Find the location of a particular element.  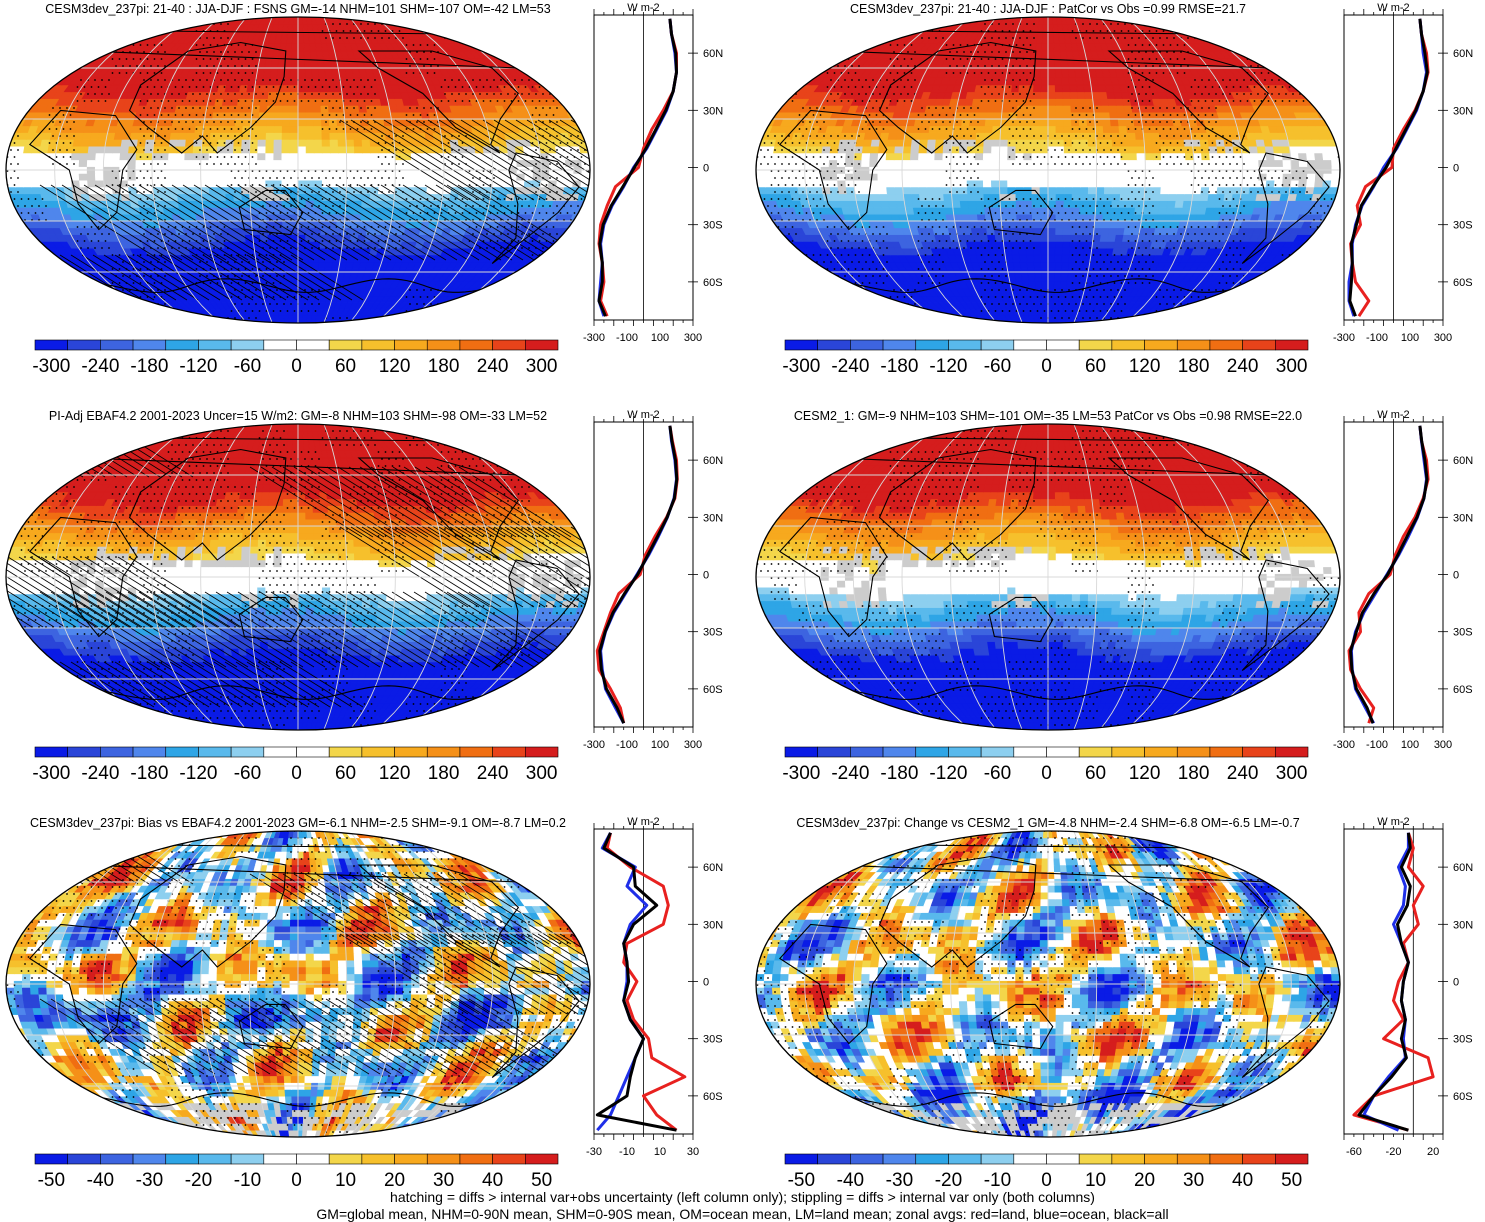

colorbar-tick-label: -20 is located at coordinates (198, 1180).